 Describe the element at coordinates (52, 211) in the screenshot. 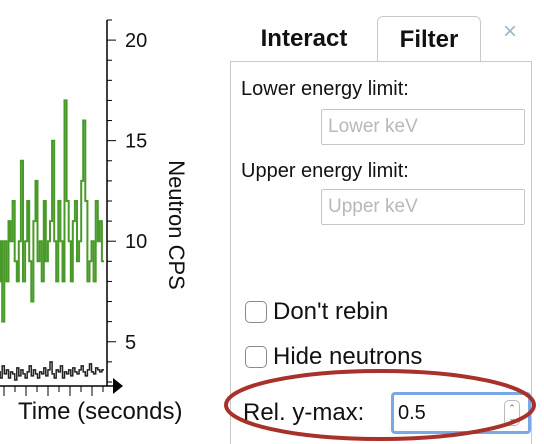

I see `neutron-series-line` at that location.